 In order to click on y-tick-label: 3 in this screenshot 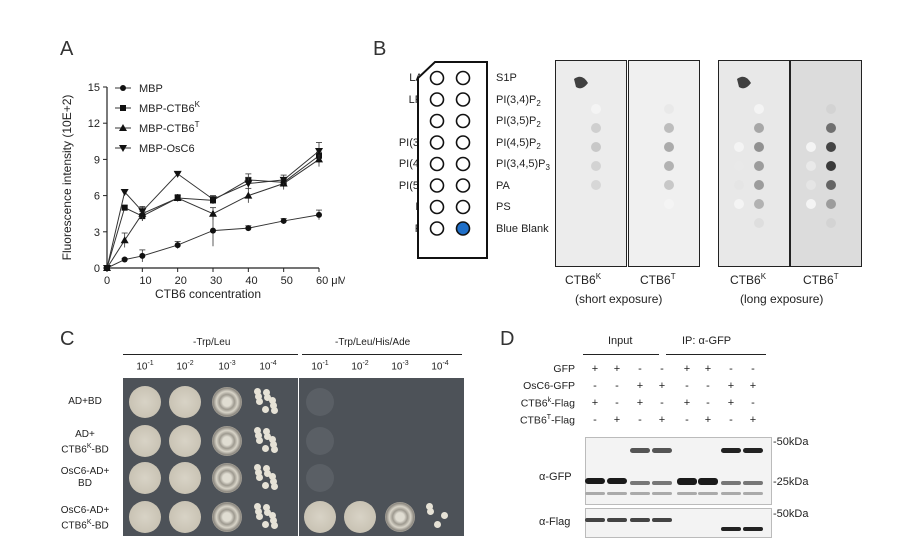, I will do `click(97, 233)`.